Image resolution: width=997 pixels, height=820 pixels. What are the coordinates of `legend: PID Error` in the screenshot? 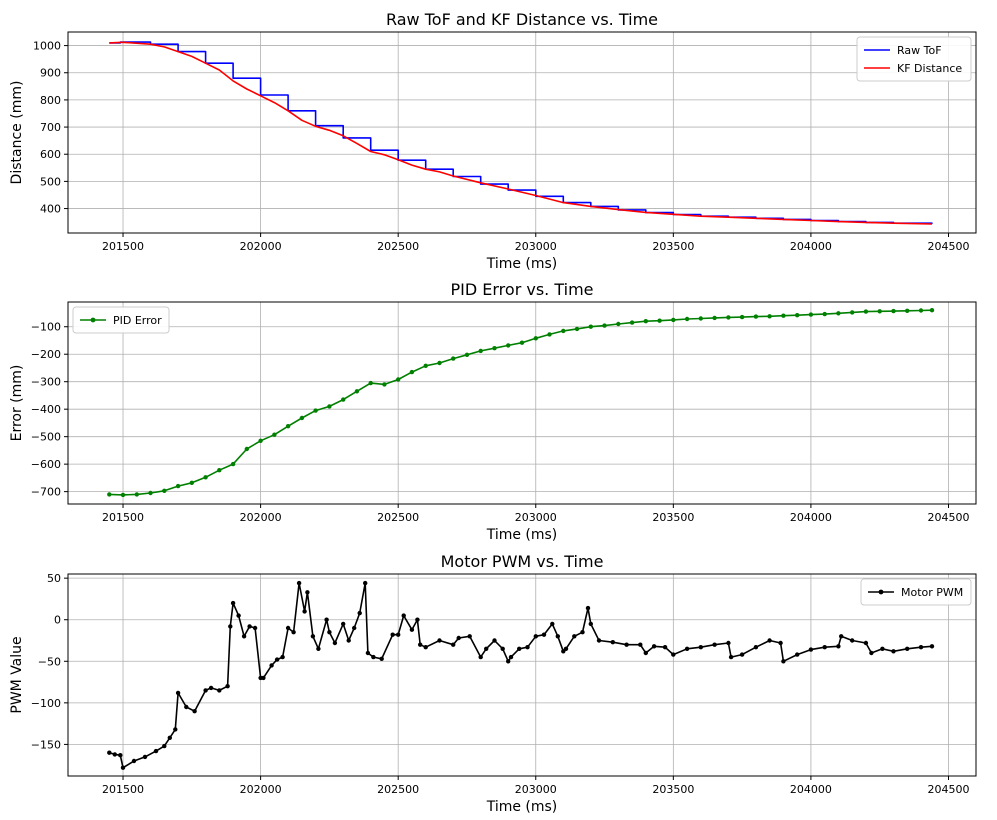 It's located at (121, 320).